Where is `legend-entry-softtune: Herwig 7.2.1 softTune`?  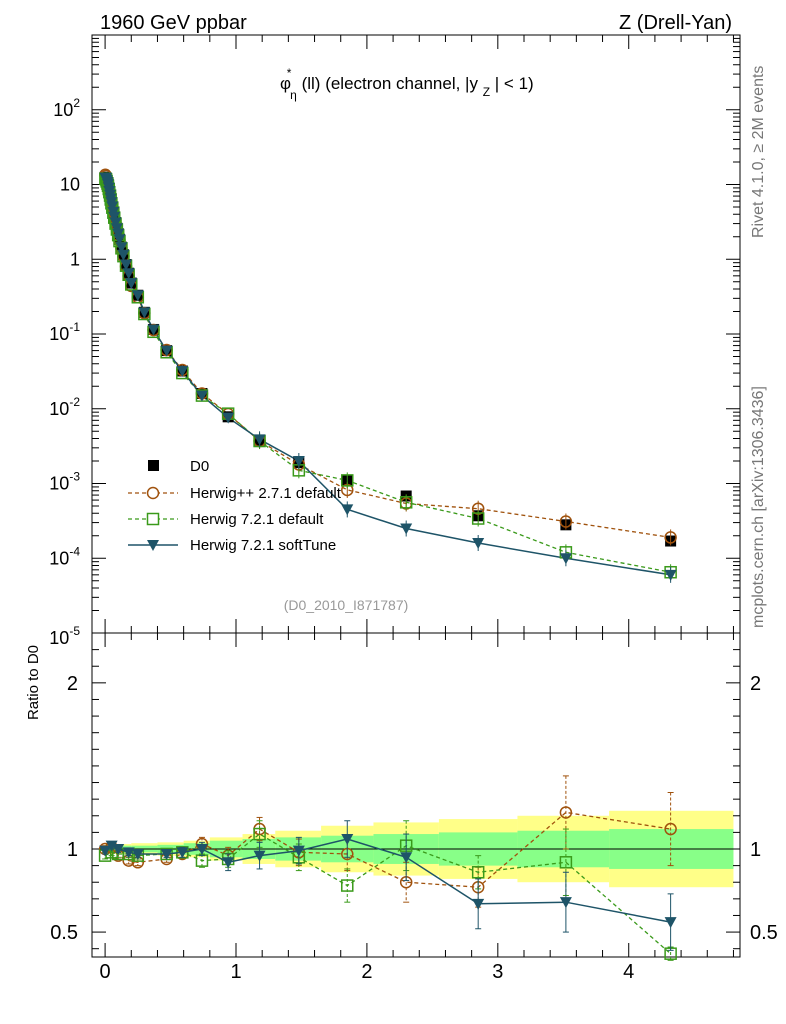 legend-entry-softtune: Herwig 7.2.1 softTune is located at coordinates (232, 545).